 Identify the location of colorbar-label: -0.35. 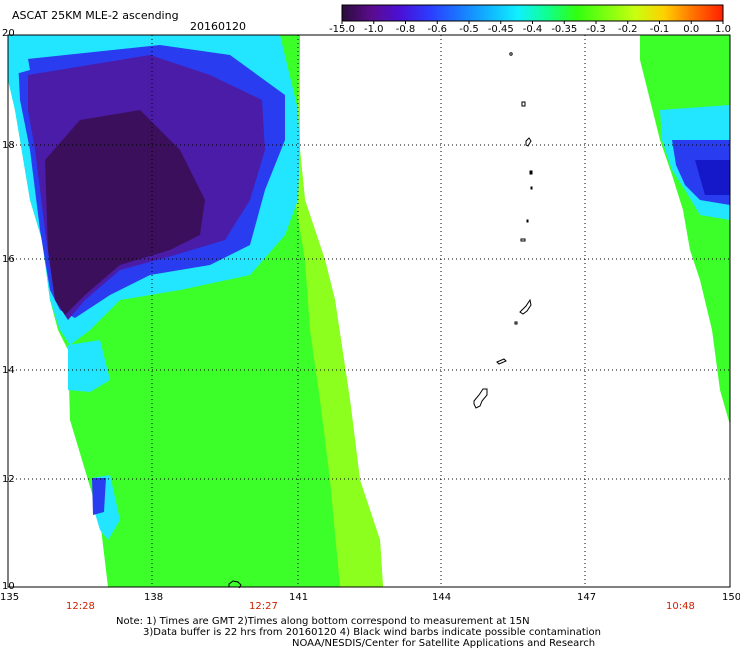
(564, 29).